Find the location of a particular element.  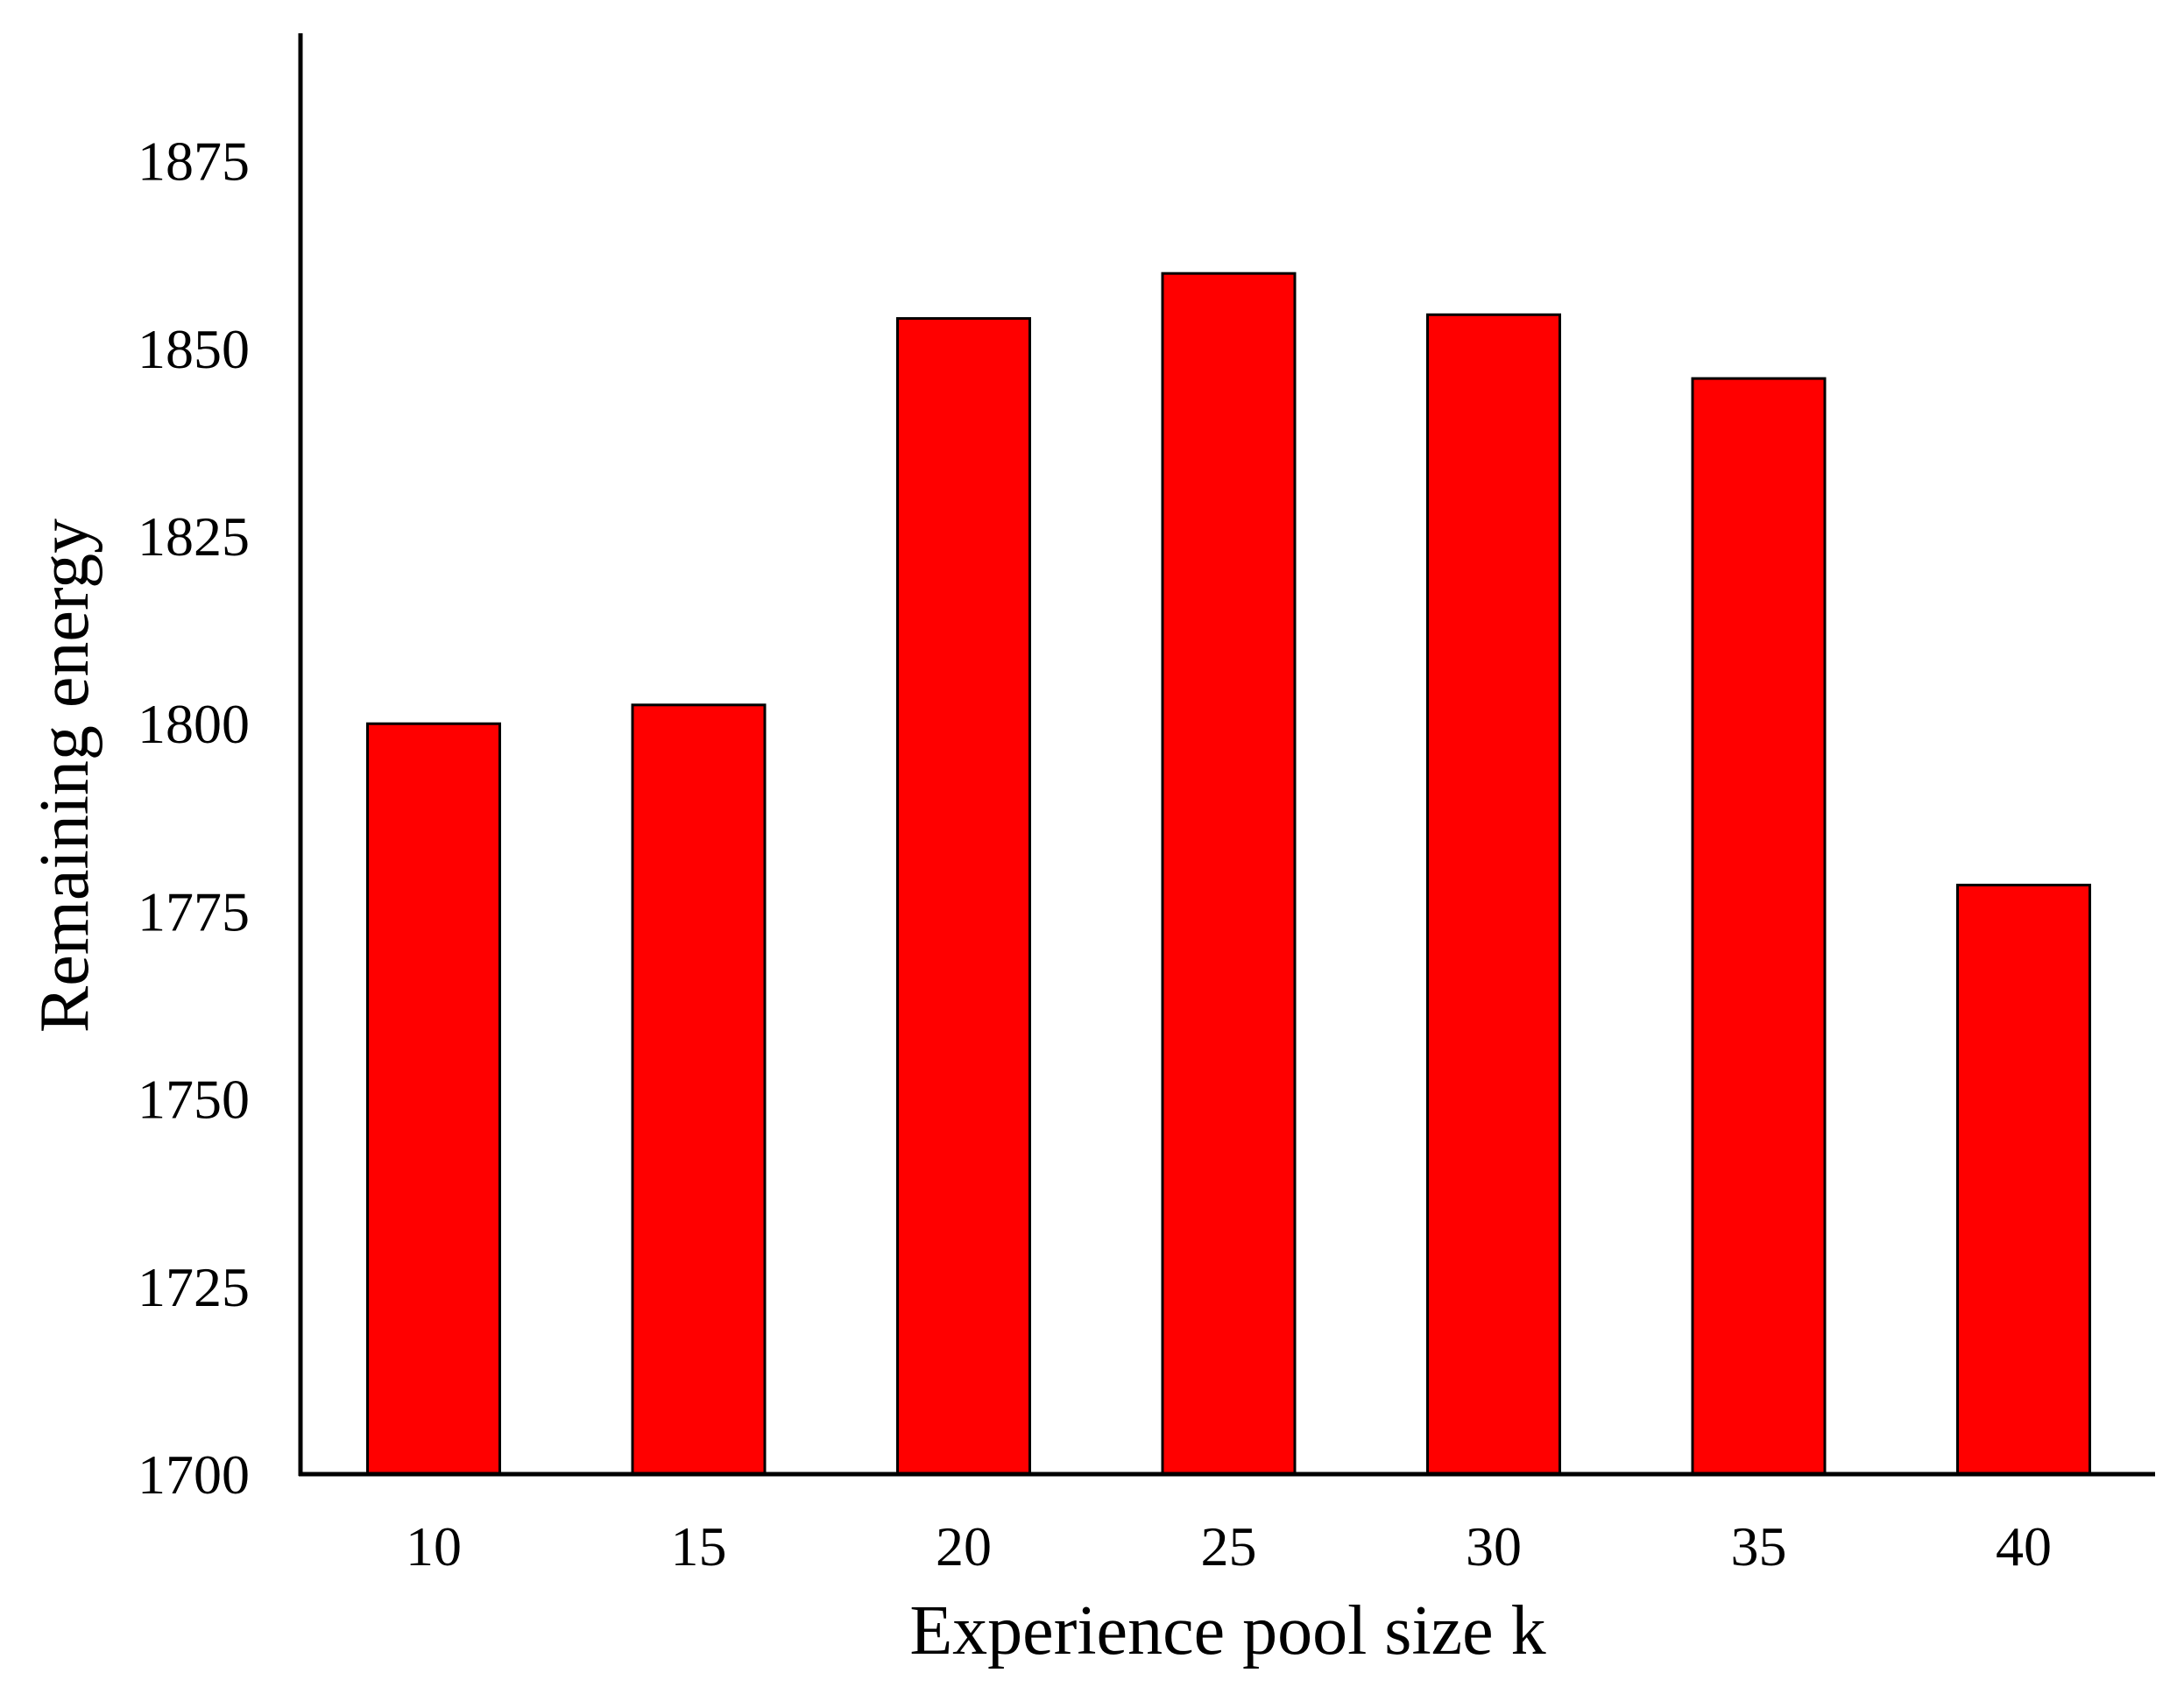

y-tick-label: 1850 is located at coordinates (194, 349).